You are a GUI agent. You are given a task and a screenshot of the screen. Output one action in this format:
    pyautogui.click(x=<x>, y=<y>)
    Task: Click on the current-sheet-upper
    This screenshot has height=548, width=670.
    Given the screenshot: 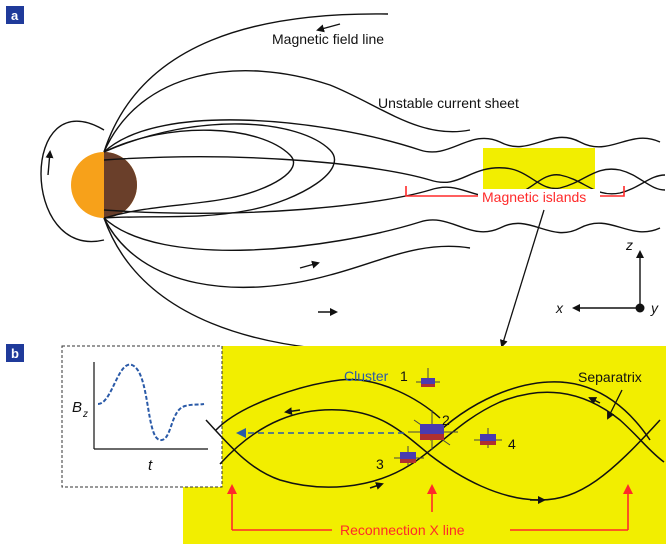 What is the action you would take?
    pyautogui.click(x=382, y=136)
    